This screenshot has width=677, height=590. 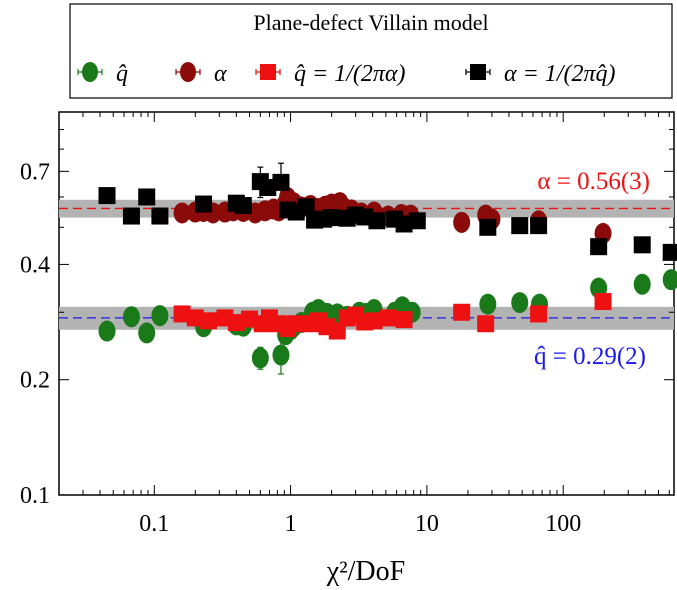 I want to click on x-tick-label: 100, so click(x=563, y=524).